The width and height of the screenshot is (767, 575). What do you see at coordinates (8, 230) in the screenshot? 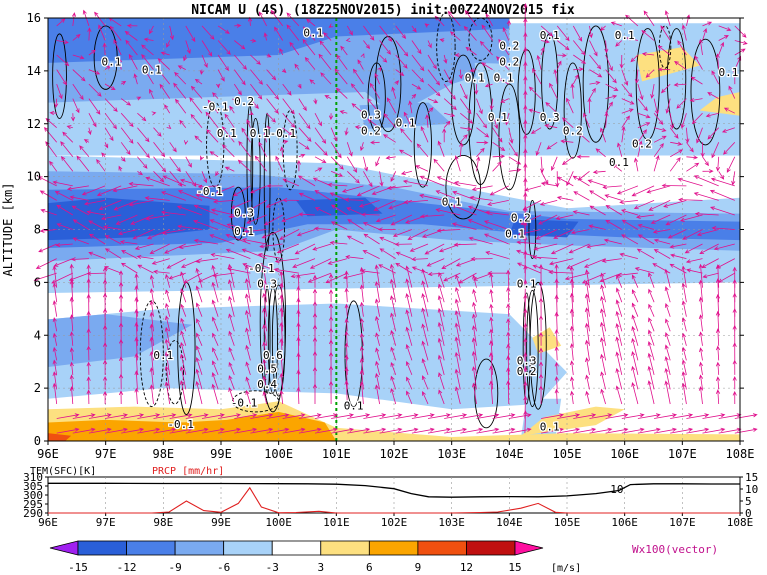
I see `y-axis-label: ALTITUDE [km]` at bounding box center [8, 230].